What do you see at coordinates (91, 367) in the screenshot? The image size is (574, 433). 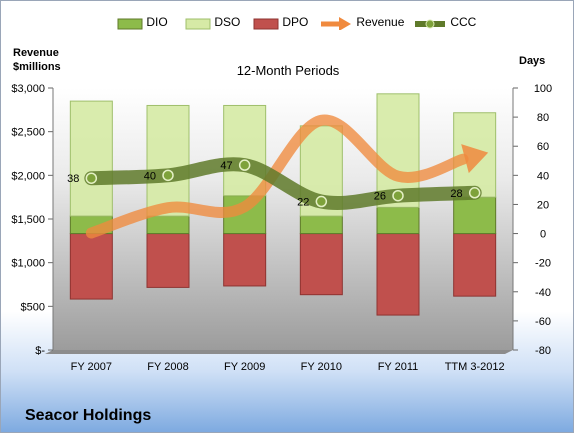 I see `category-label: FY 2007` at bounding box center [91, 367].